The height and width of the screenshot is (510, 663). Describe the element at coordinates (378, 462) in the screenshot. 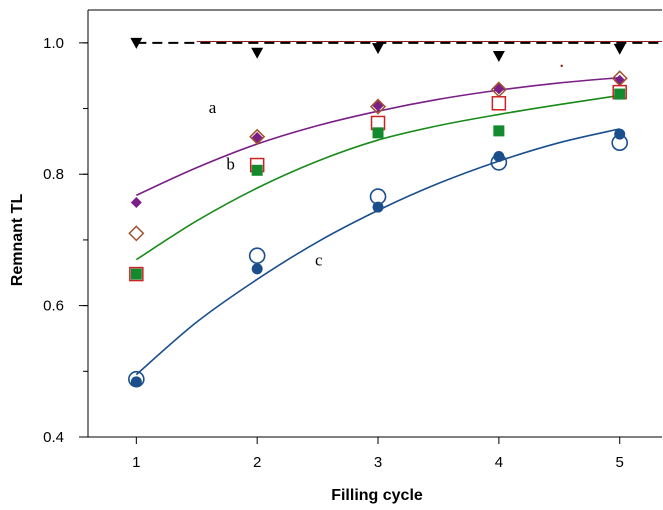

I see `x-tick-label: 3` at that location.